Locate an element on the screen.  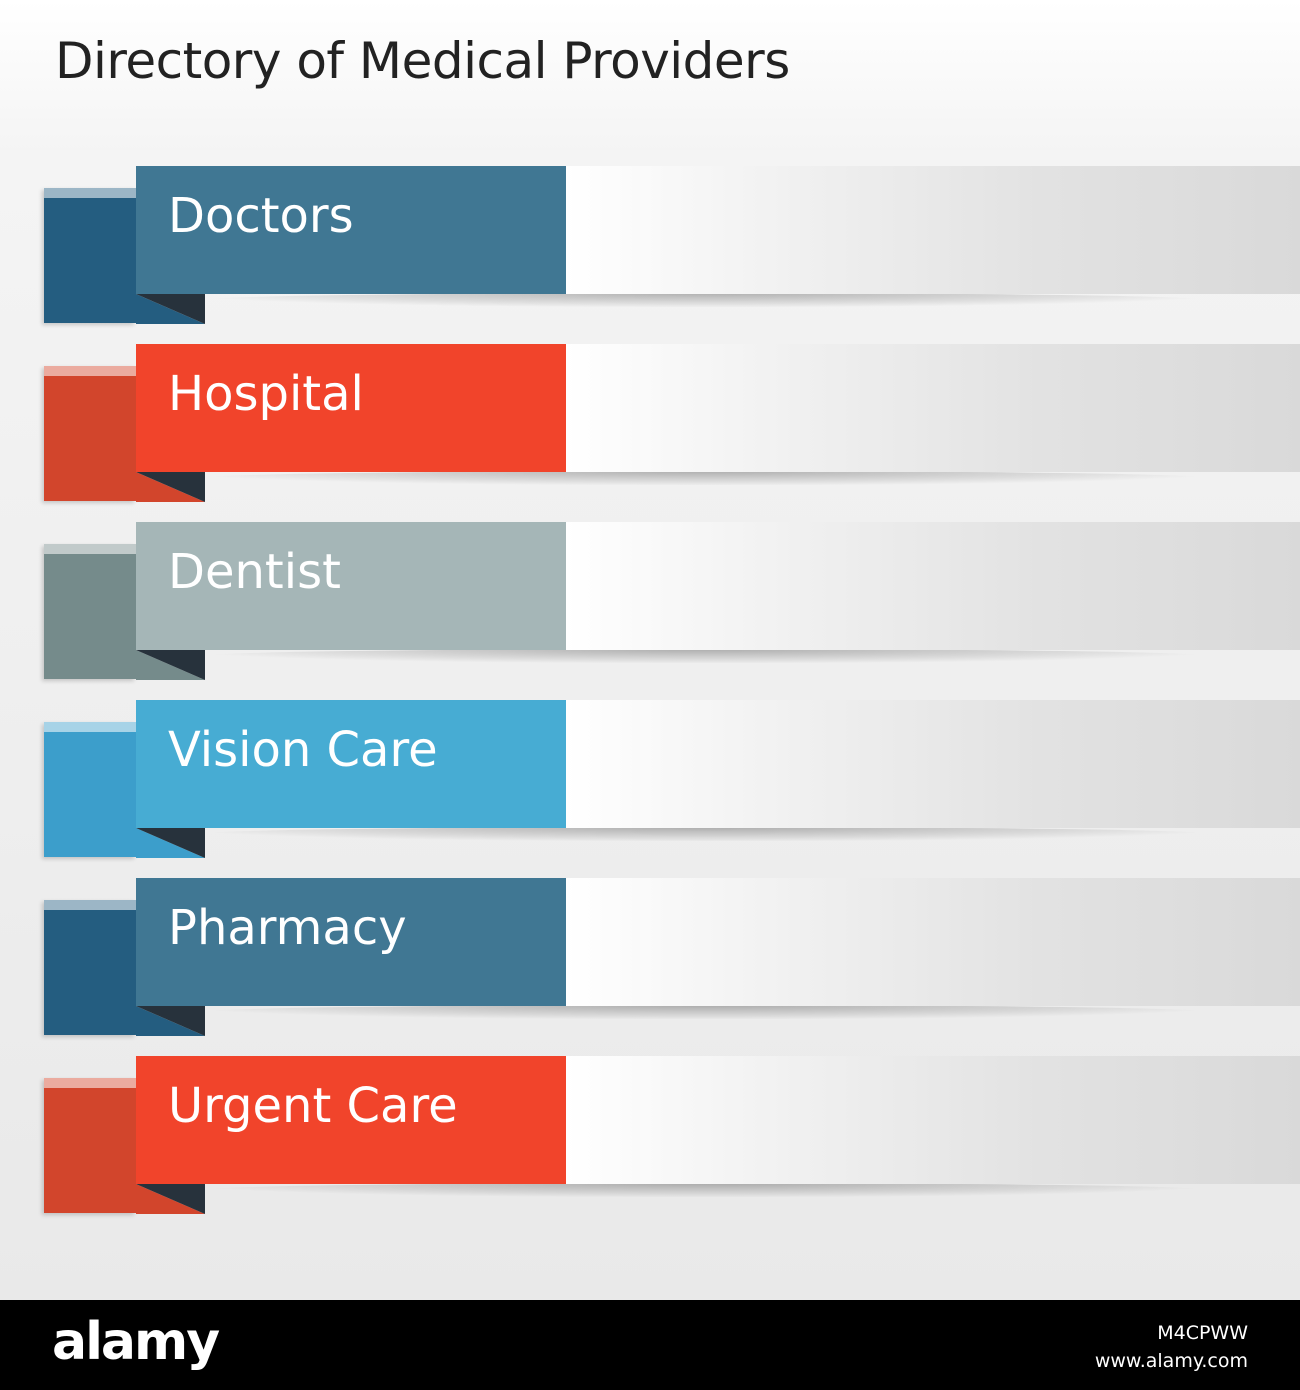
tab-label-pharmacy: Pharmacy is located at coordinates (287, 928).